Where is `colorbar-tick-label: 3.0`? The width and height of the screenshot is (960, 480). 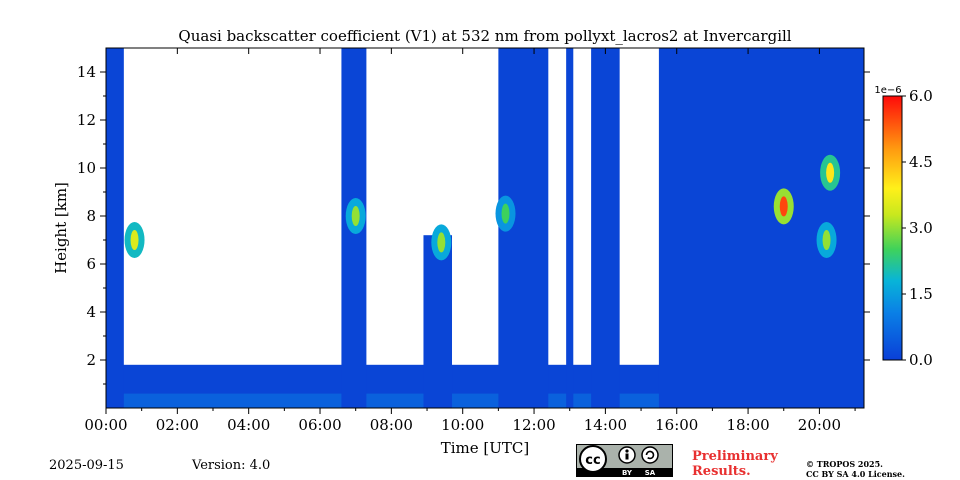 colorbar-tick-label: 3.0 is located at coordinates (921, 228).